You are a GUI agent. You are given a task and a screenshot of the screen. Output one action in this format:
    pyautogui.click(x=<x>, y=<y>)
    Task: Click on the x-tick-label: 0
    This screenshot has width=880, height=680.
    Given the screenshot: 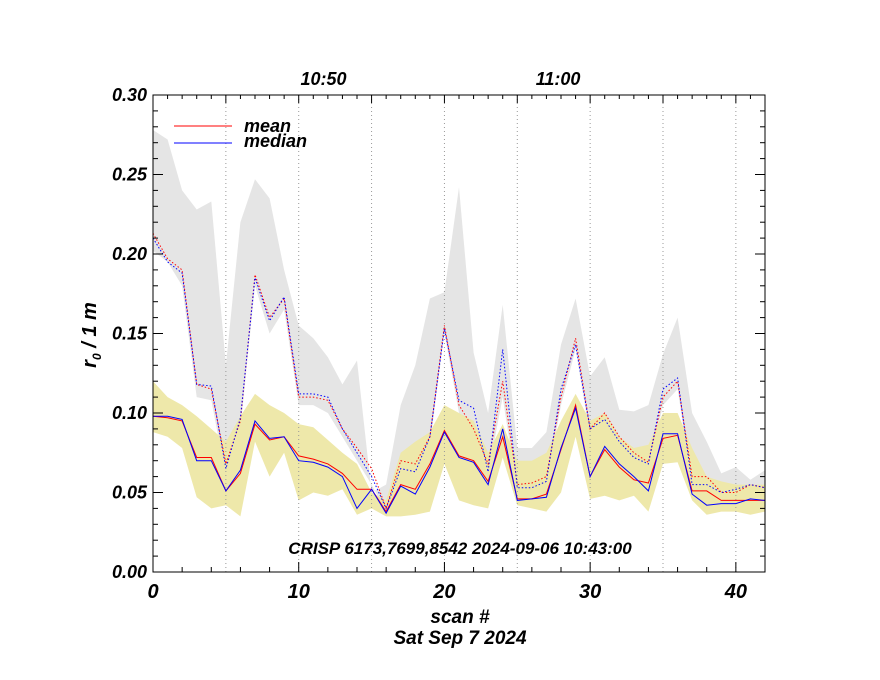 What is the action you would take?
    pyautogui.click(x=152, y=592)
    